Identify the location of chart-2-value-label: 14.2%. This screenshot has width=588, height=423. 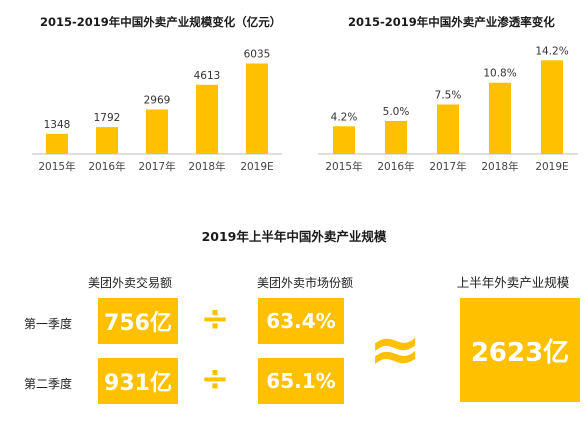
(551, 51).